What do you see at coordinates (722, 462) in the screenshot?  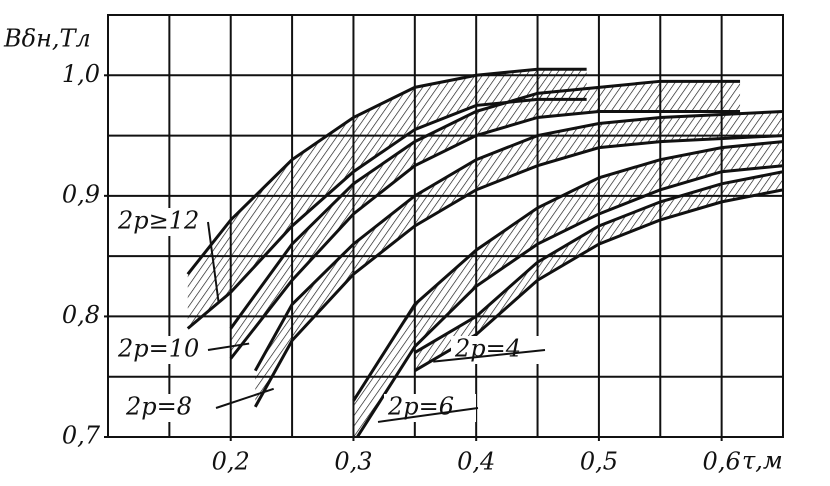 I see `x-tick-label: 0,6` at bounding box center [722, 462].